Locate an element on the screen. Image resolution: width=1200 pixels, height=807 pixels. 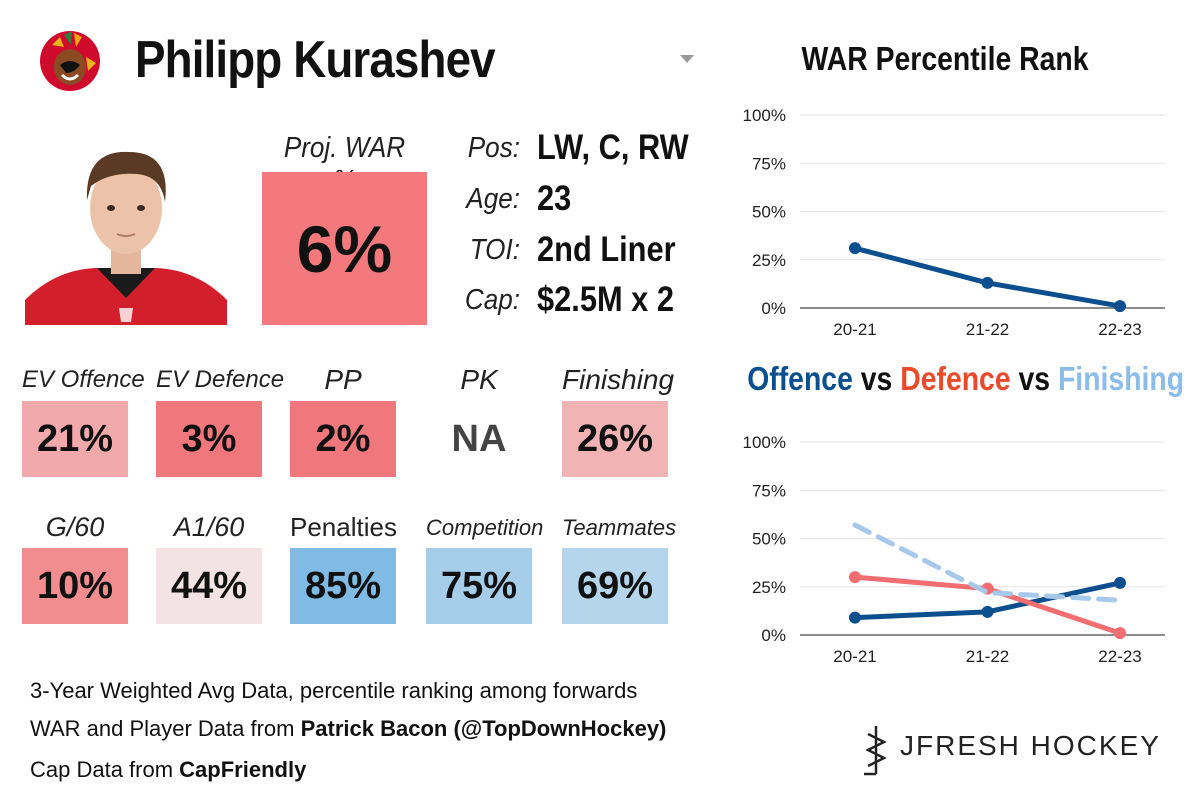
war-percentile-chart: 0% 25% 50% 75% 100% 20-21 21-22 22-23 is located at coordinates (954, 222).